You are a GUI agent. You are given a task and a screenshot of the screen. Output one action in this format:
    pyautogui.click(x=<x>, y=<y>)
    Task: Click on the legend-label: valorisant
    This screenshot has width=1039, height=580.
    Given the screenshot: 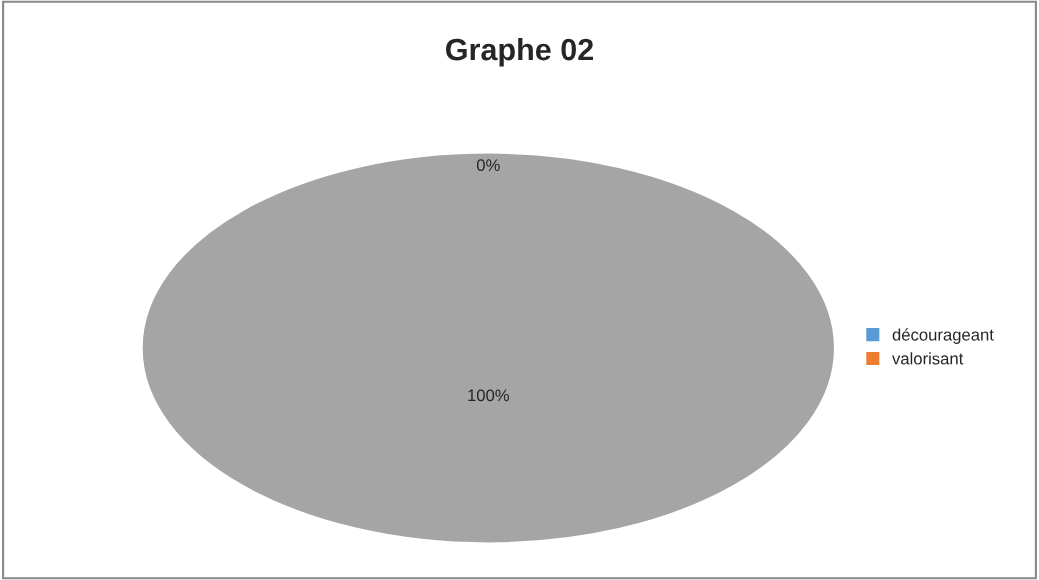 What is the action you would take?
    pyautogui.click(x=928, y=358)
    